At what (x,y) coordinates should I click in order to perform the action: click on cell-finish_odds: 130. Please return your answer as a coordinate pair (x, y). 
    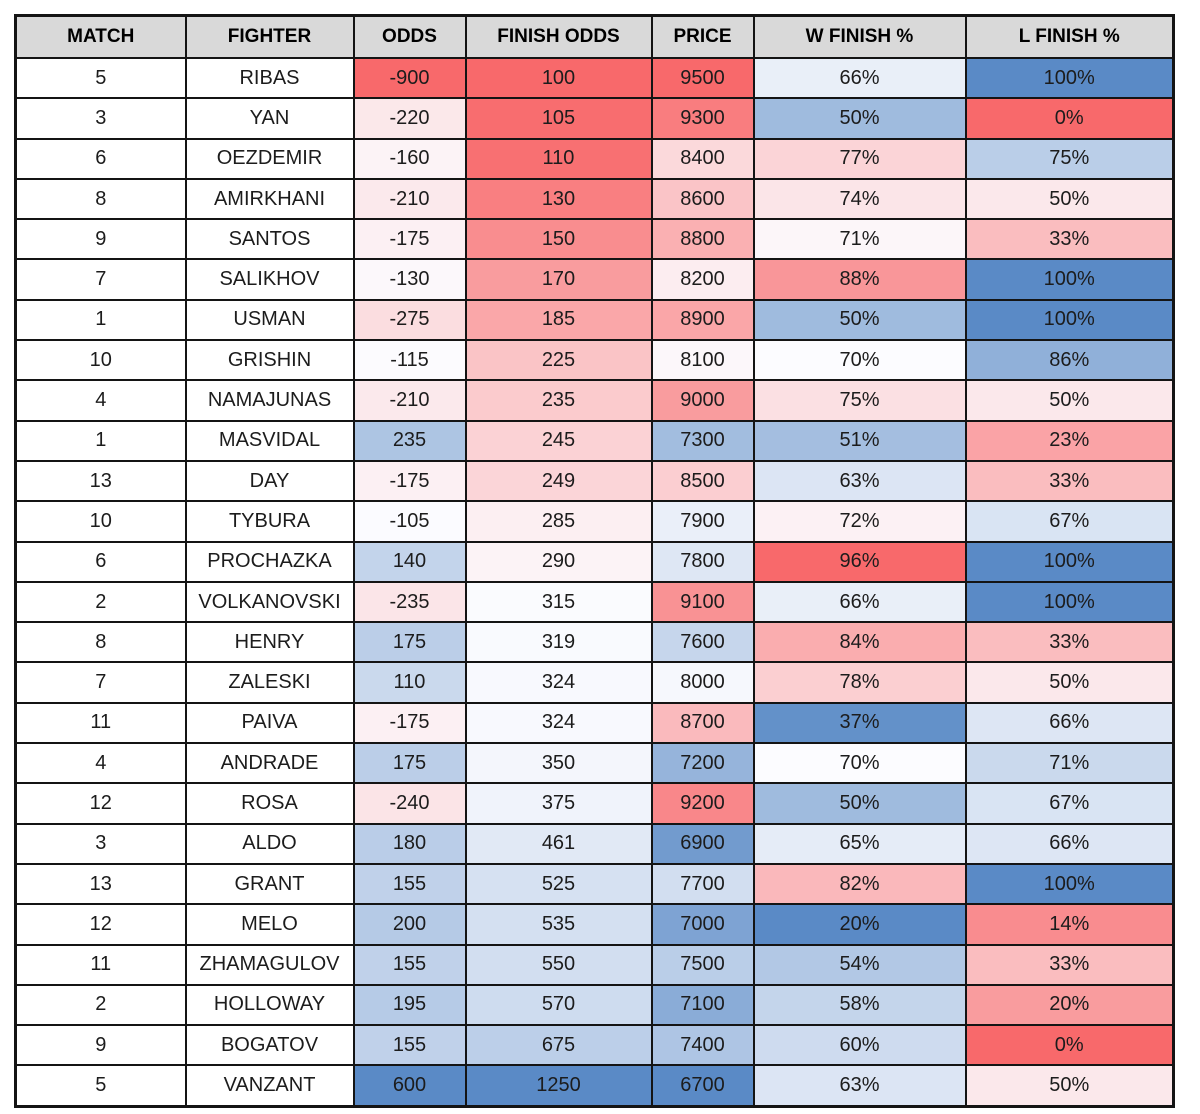
    Looking at the image, I should click on (558, 199).